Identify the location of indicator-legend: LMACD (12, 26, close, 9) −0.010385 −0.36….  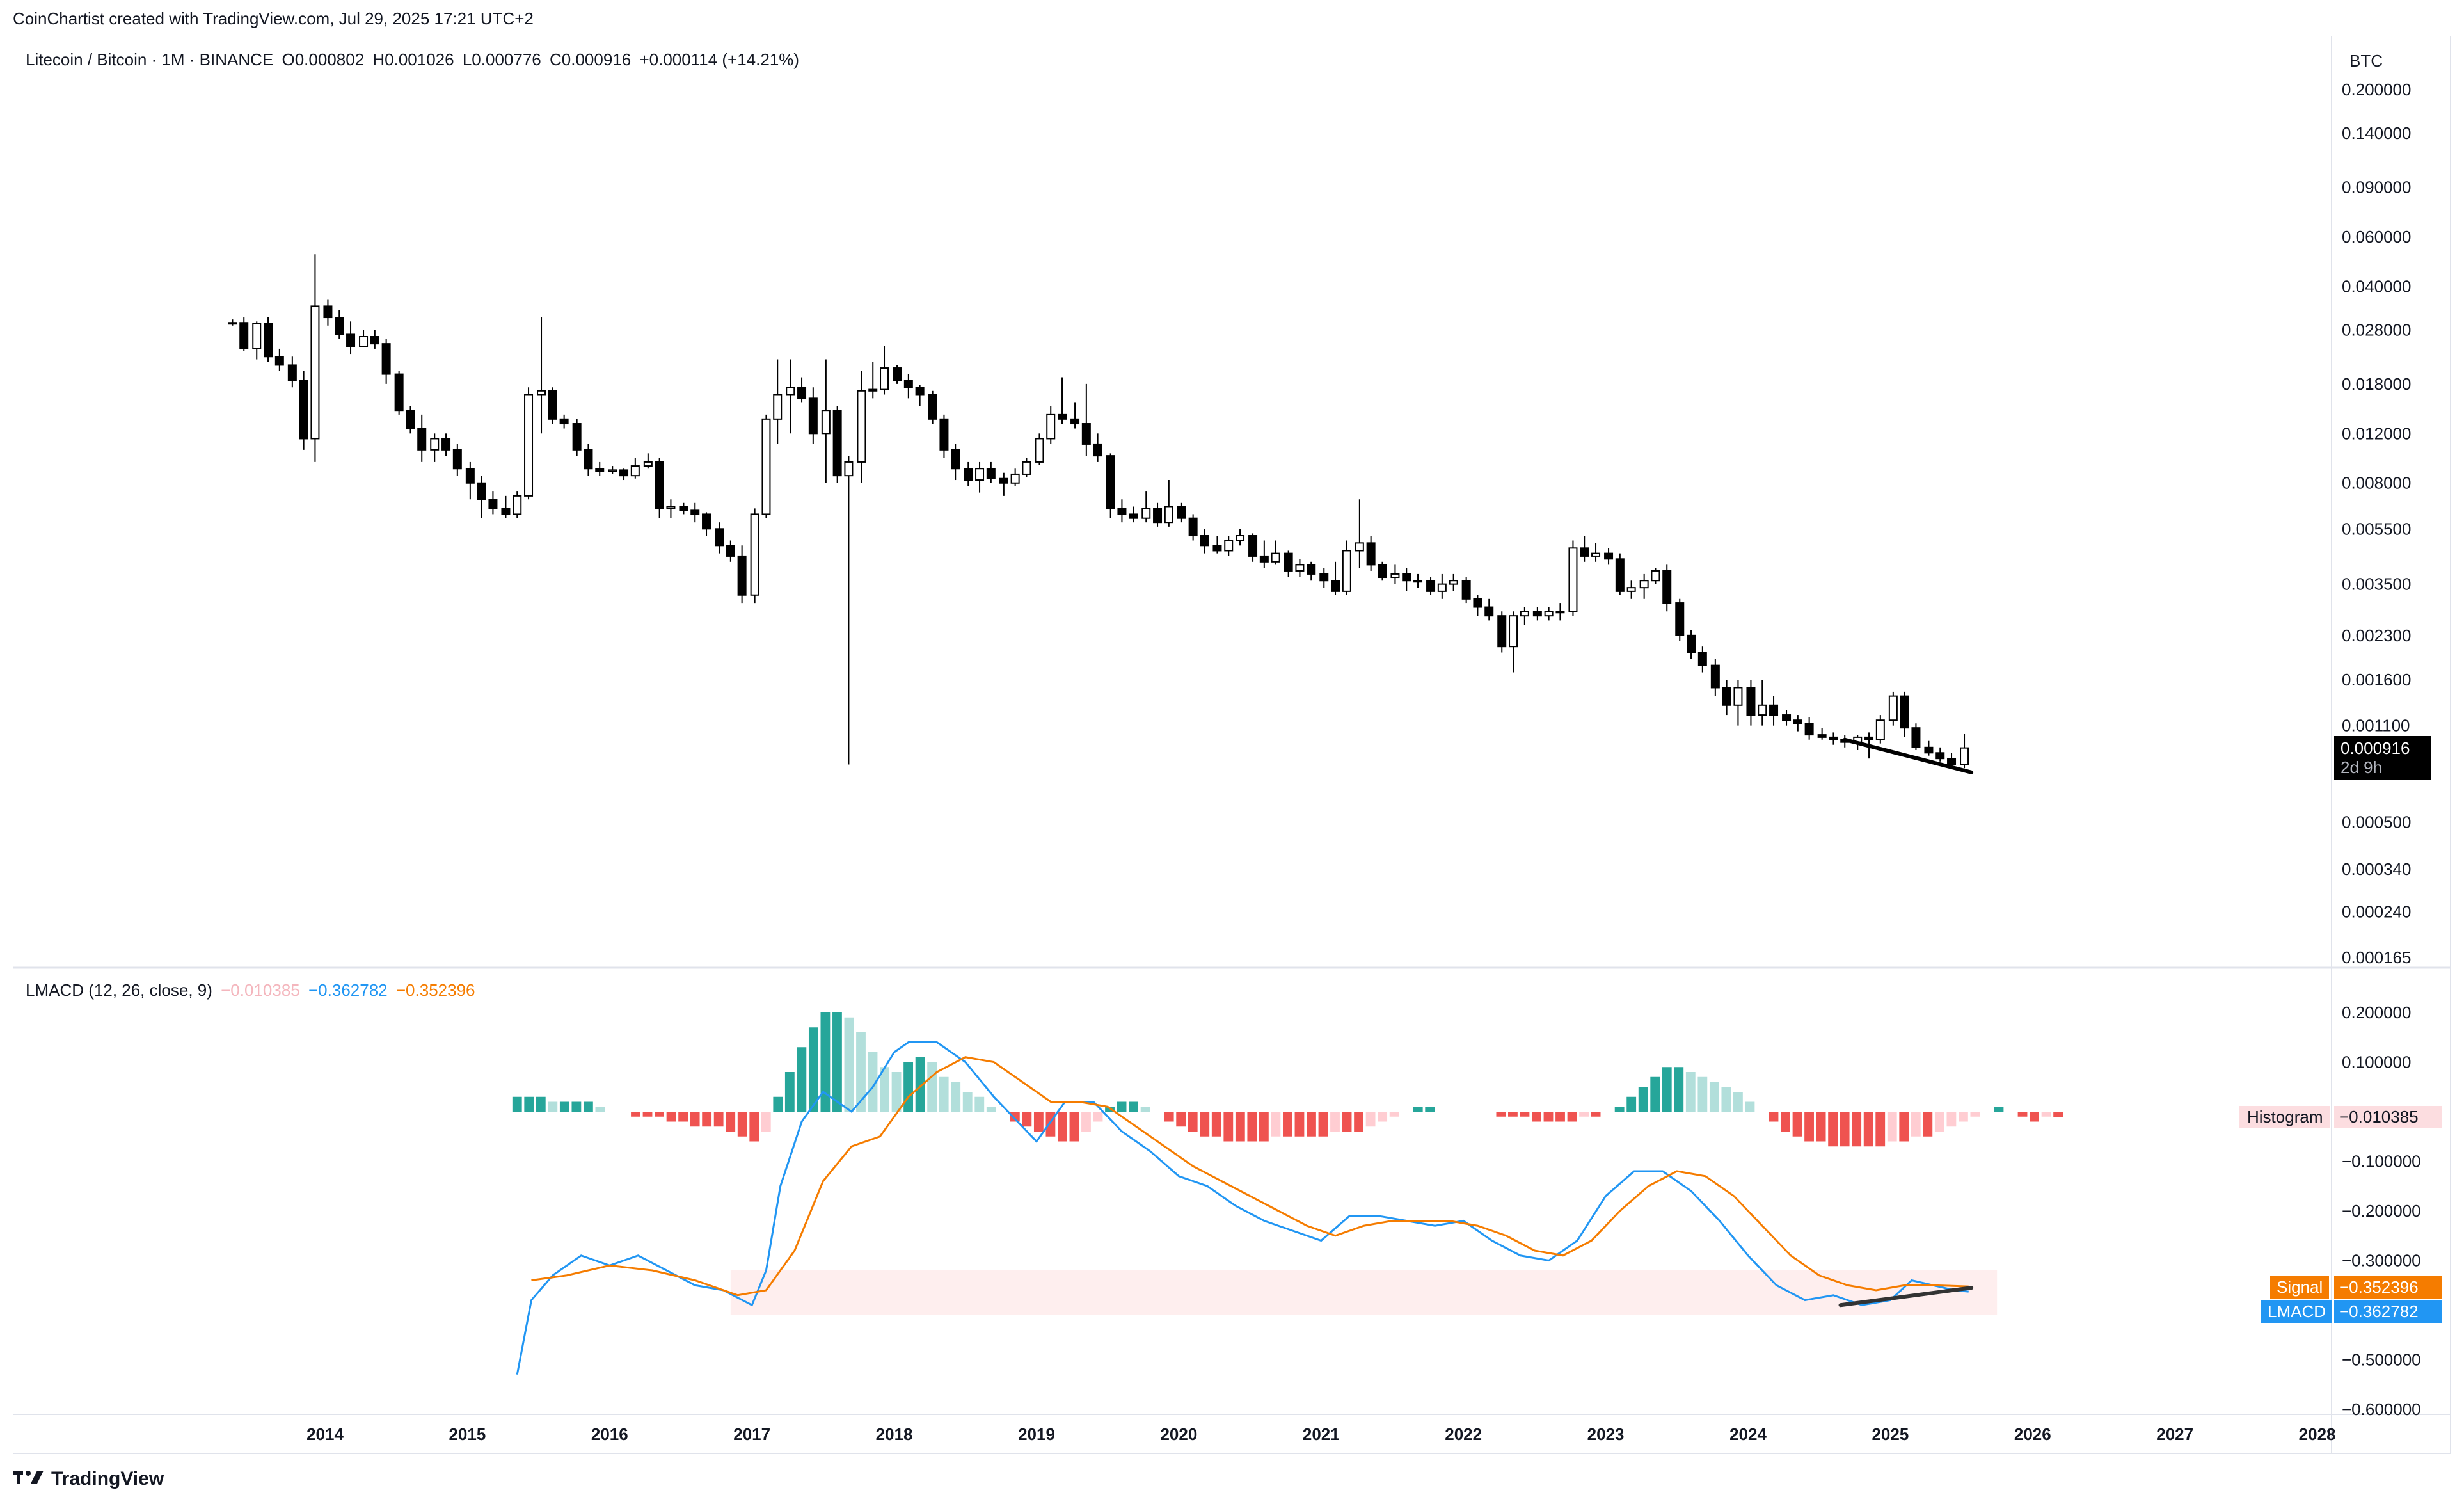
(252, 990).